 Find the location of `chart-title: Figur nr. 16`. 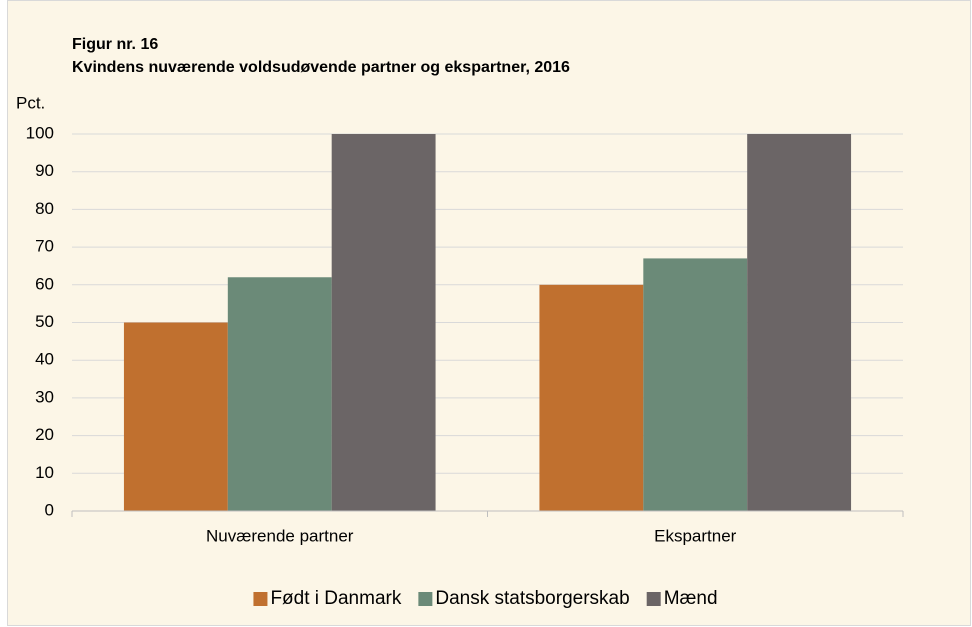

chart-title: Figur nr. 16 is located at coordinates (115, 44).